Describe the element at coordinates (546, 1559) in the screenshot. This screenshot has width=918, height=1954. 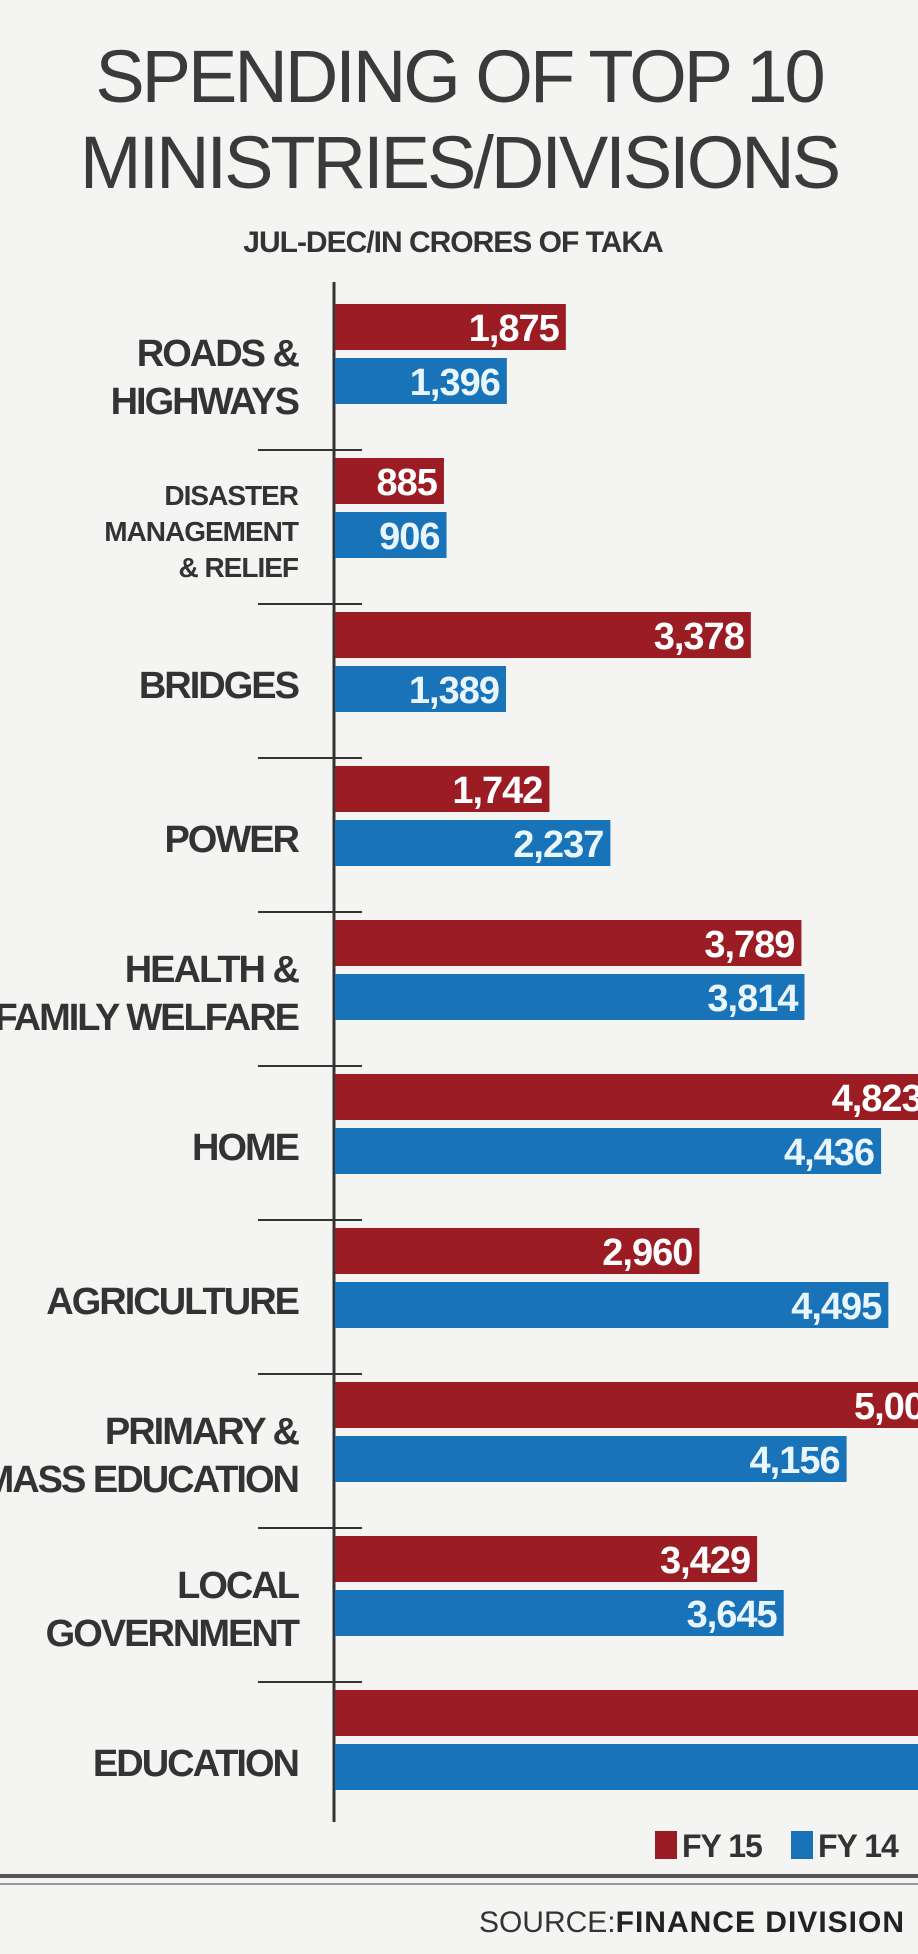
I see `bar-fy-15-local-government` at that location.